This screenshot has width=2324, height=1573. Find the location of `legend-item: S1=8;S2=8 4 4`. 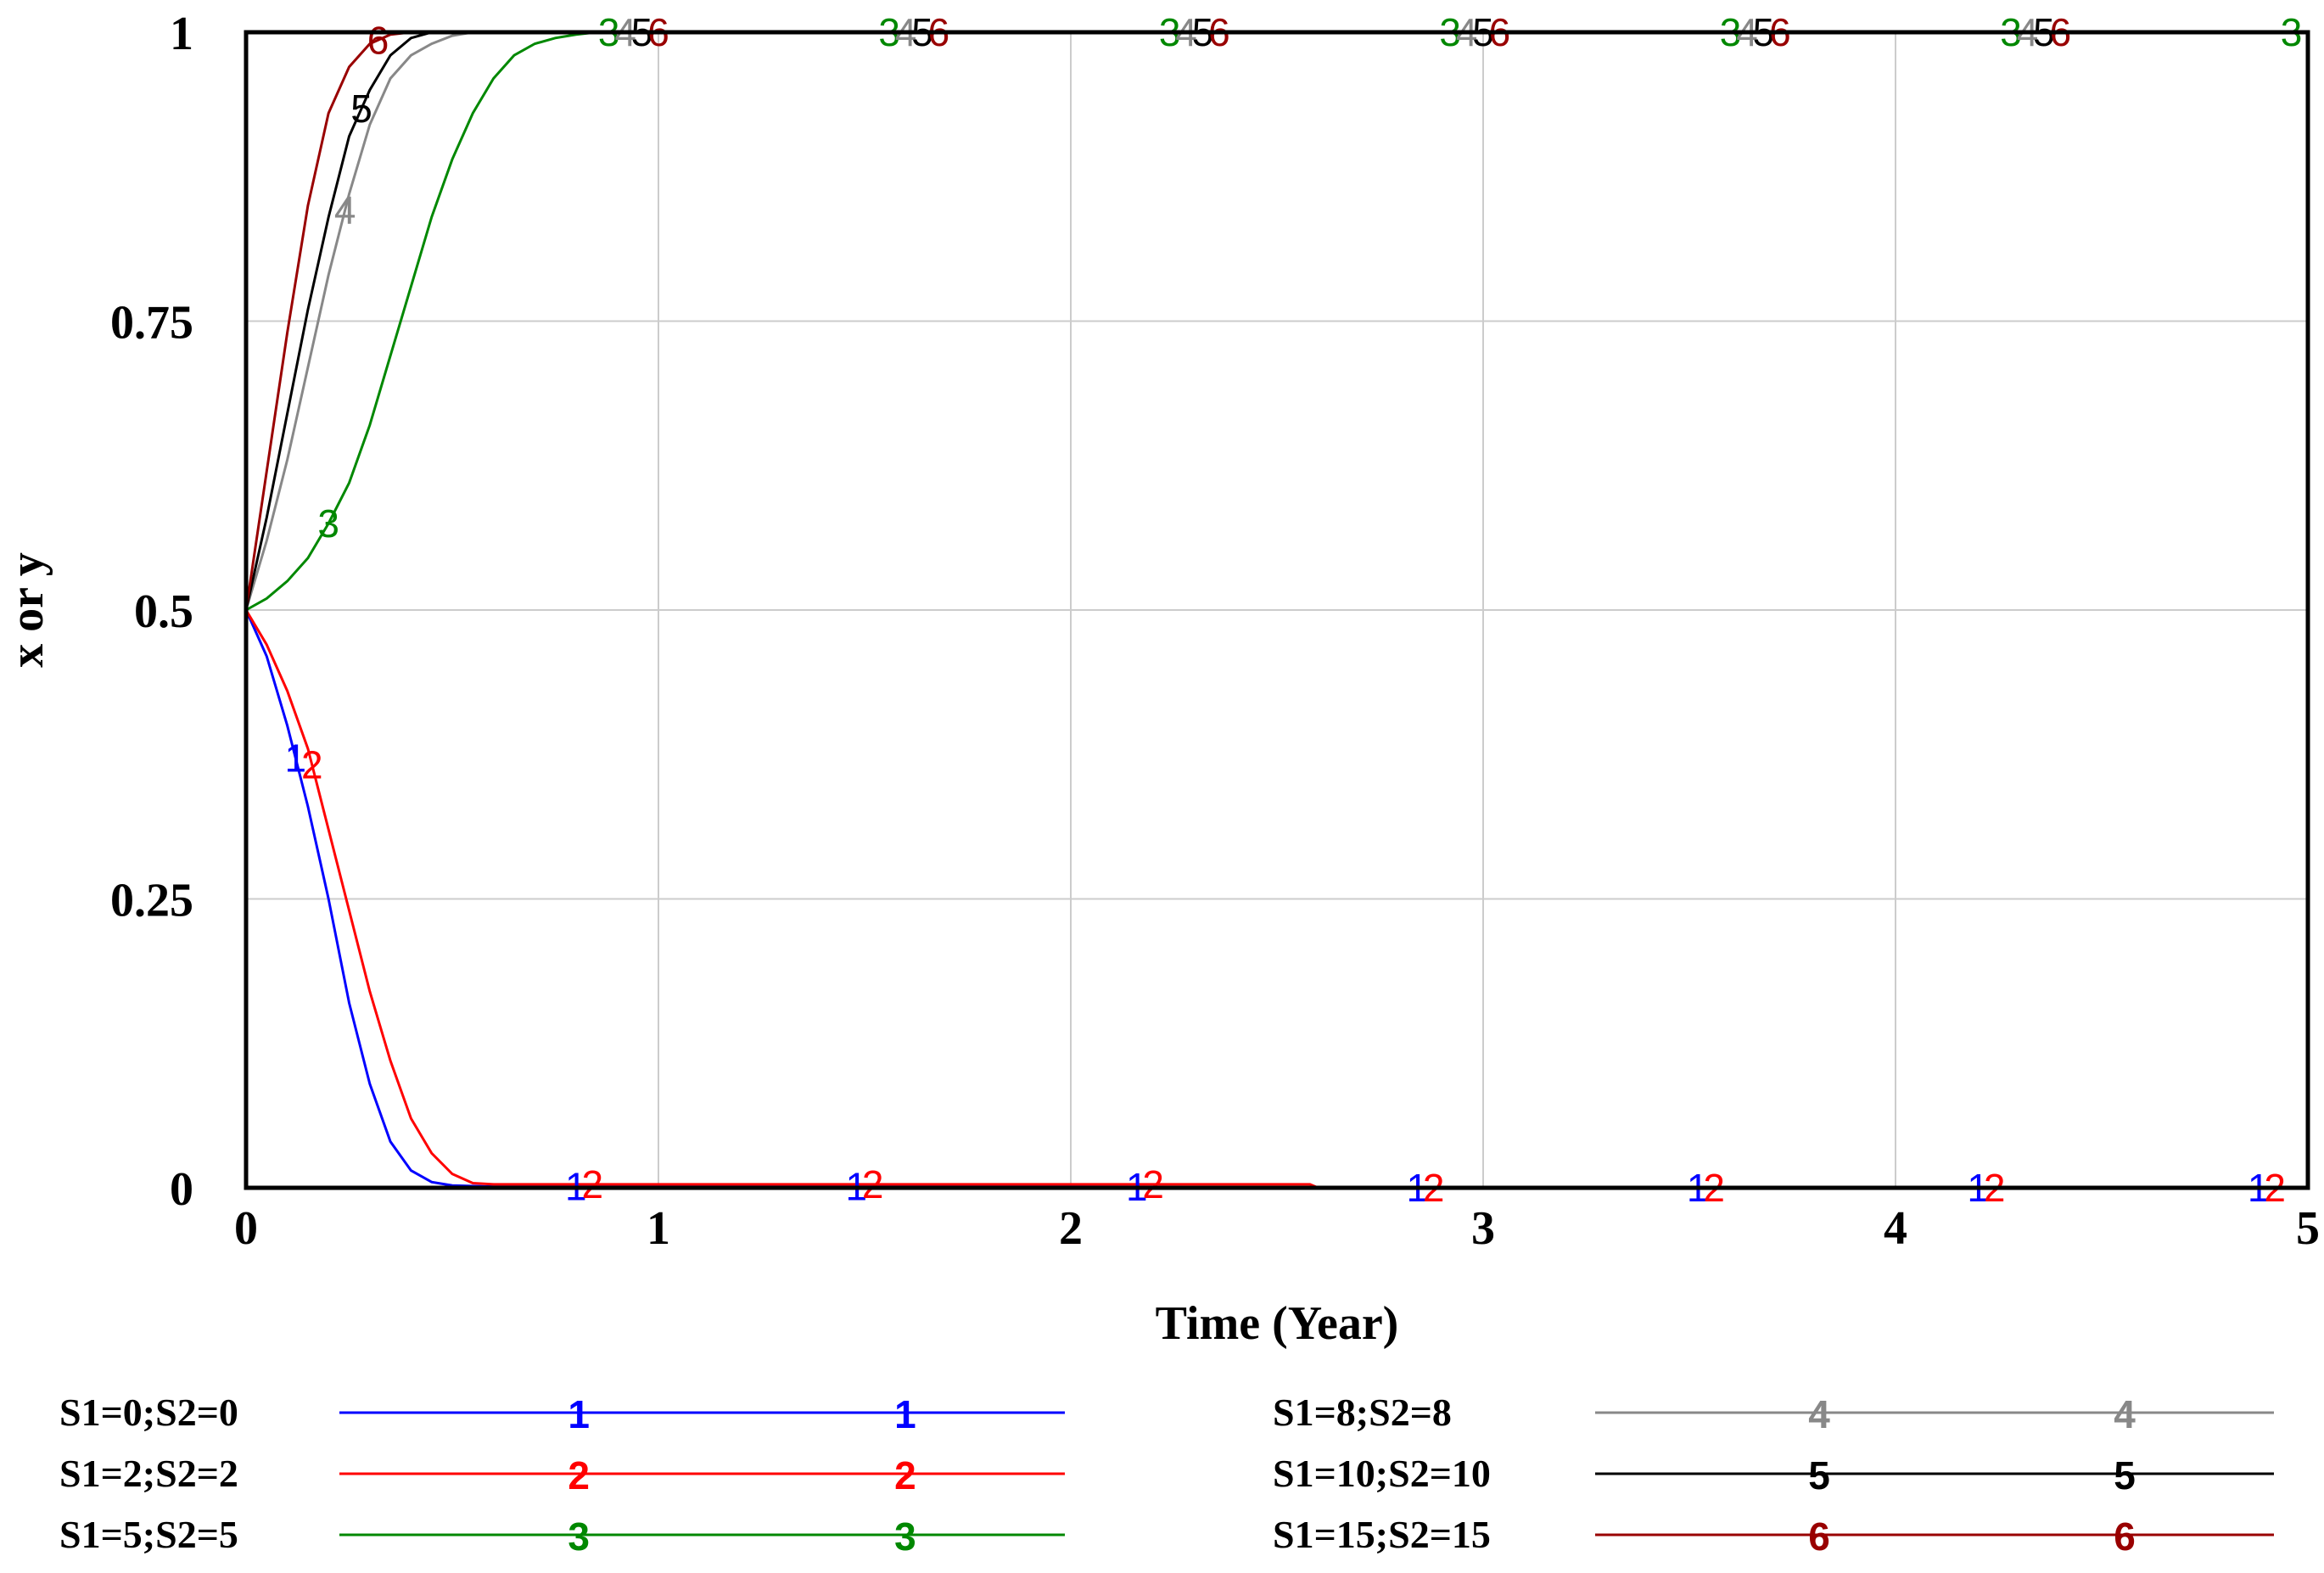

legend-item: S1=8;S2=8 4 4 is located at coordinates (1773, 1414).